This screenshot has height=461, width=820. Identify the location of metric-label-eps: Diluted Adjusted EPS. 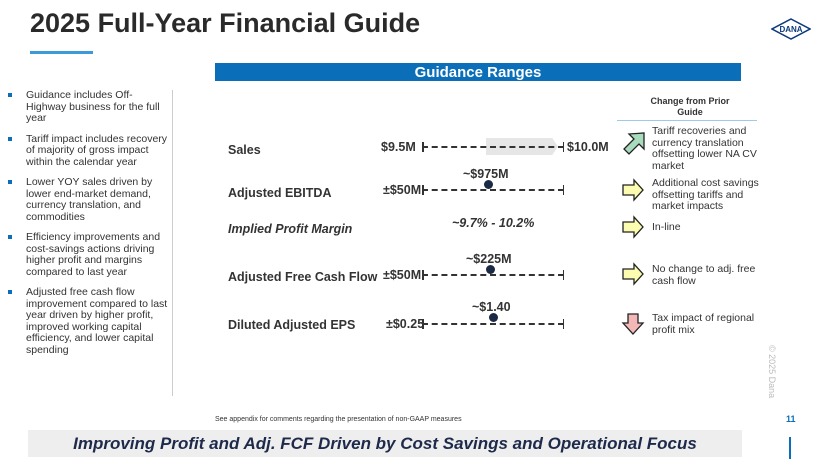
(292, 325).